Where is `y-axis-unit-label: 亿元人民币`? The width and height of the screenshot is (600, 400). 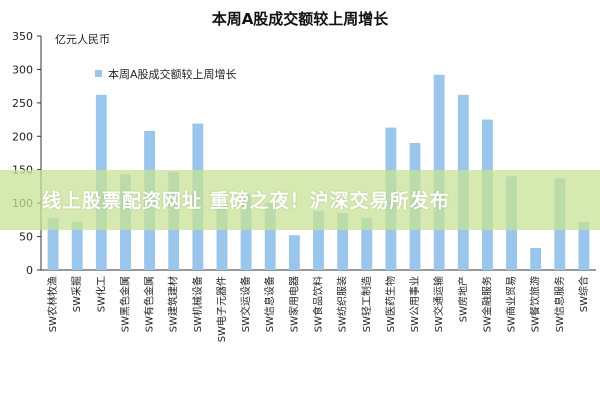 y-axis-unit-label: 亿元人民币 is located at coordinates (82, 39).